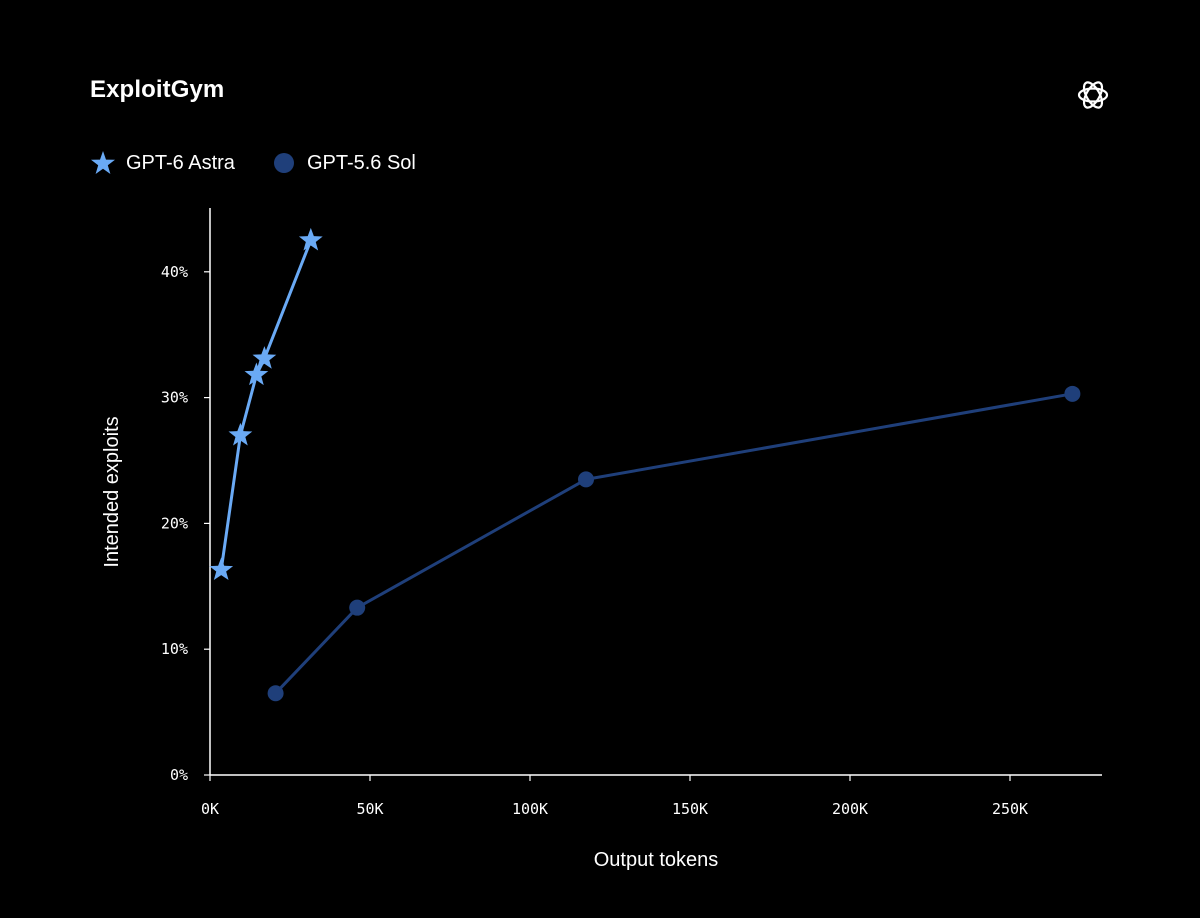 The height and width of the screenshot is (918, 1200). I want to click on x-tick-label: 250K, so click(1010, 809).